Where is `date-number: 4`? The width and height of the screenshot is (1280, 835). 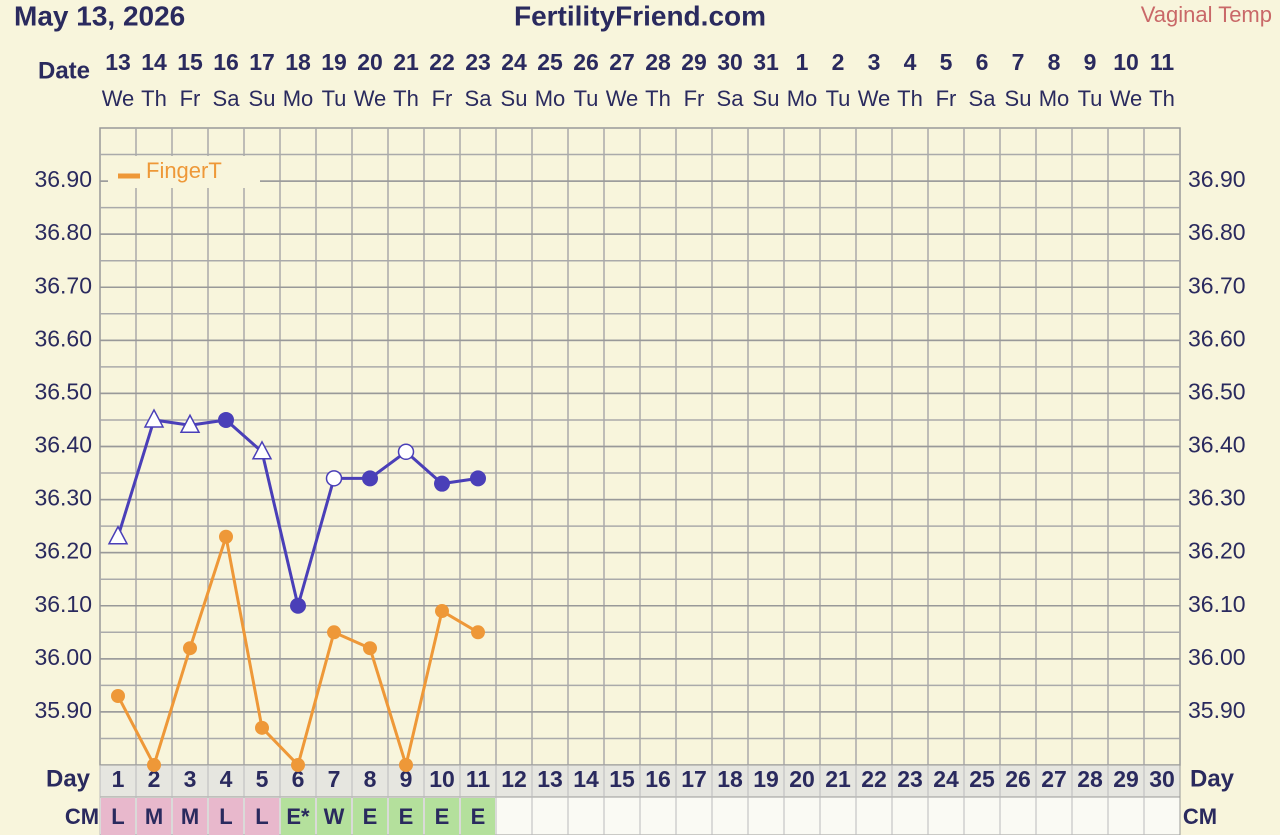 date-number: 4 is located at coordinates (910, 62).